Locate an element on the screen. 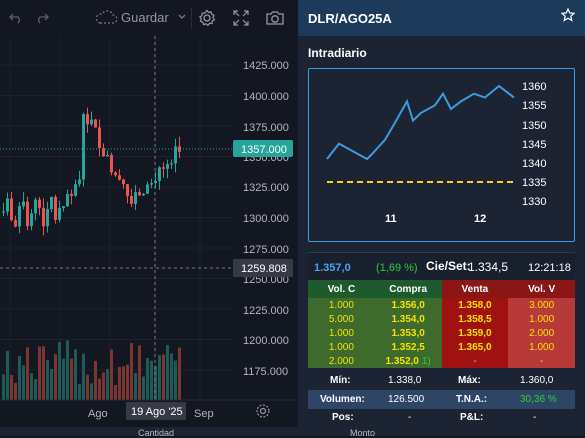  time-axis-label: Ago is located at coordinates (98, 414).